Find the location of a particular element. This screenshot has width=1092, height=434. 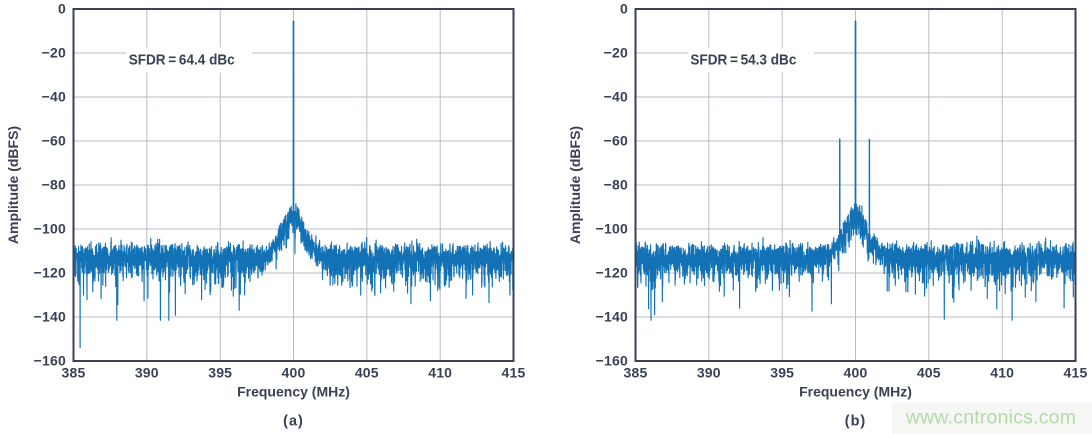

svg-text: SFDR = 54.3 dBc is located at coordinates (743, 60).